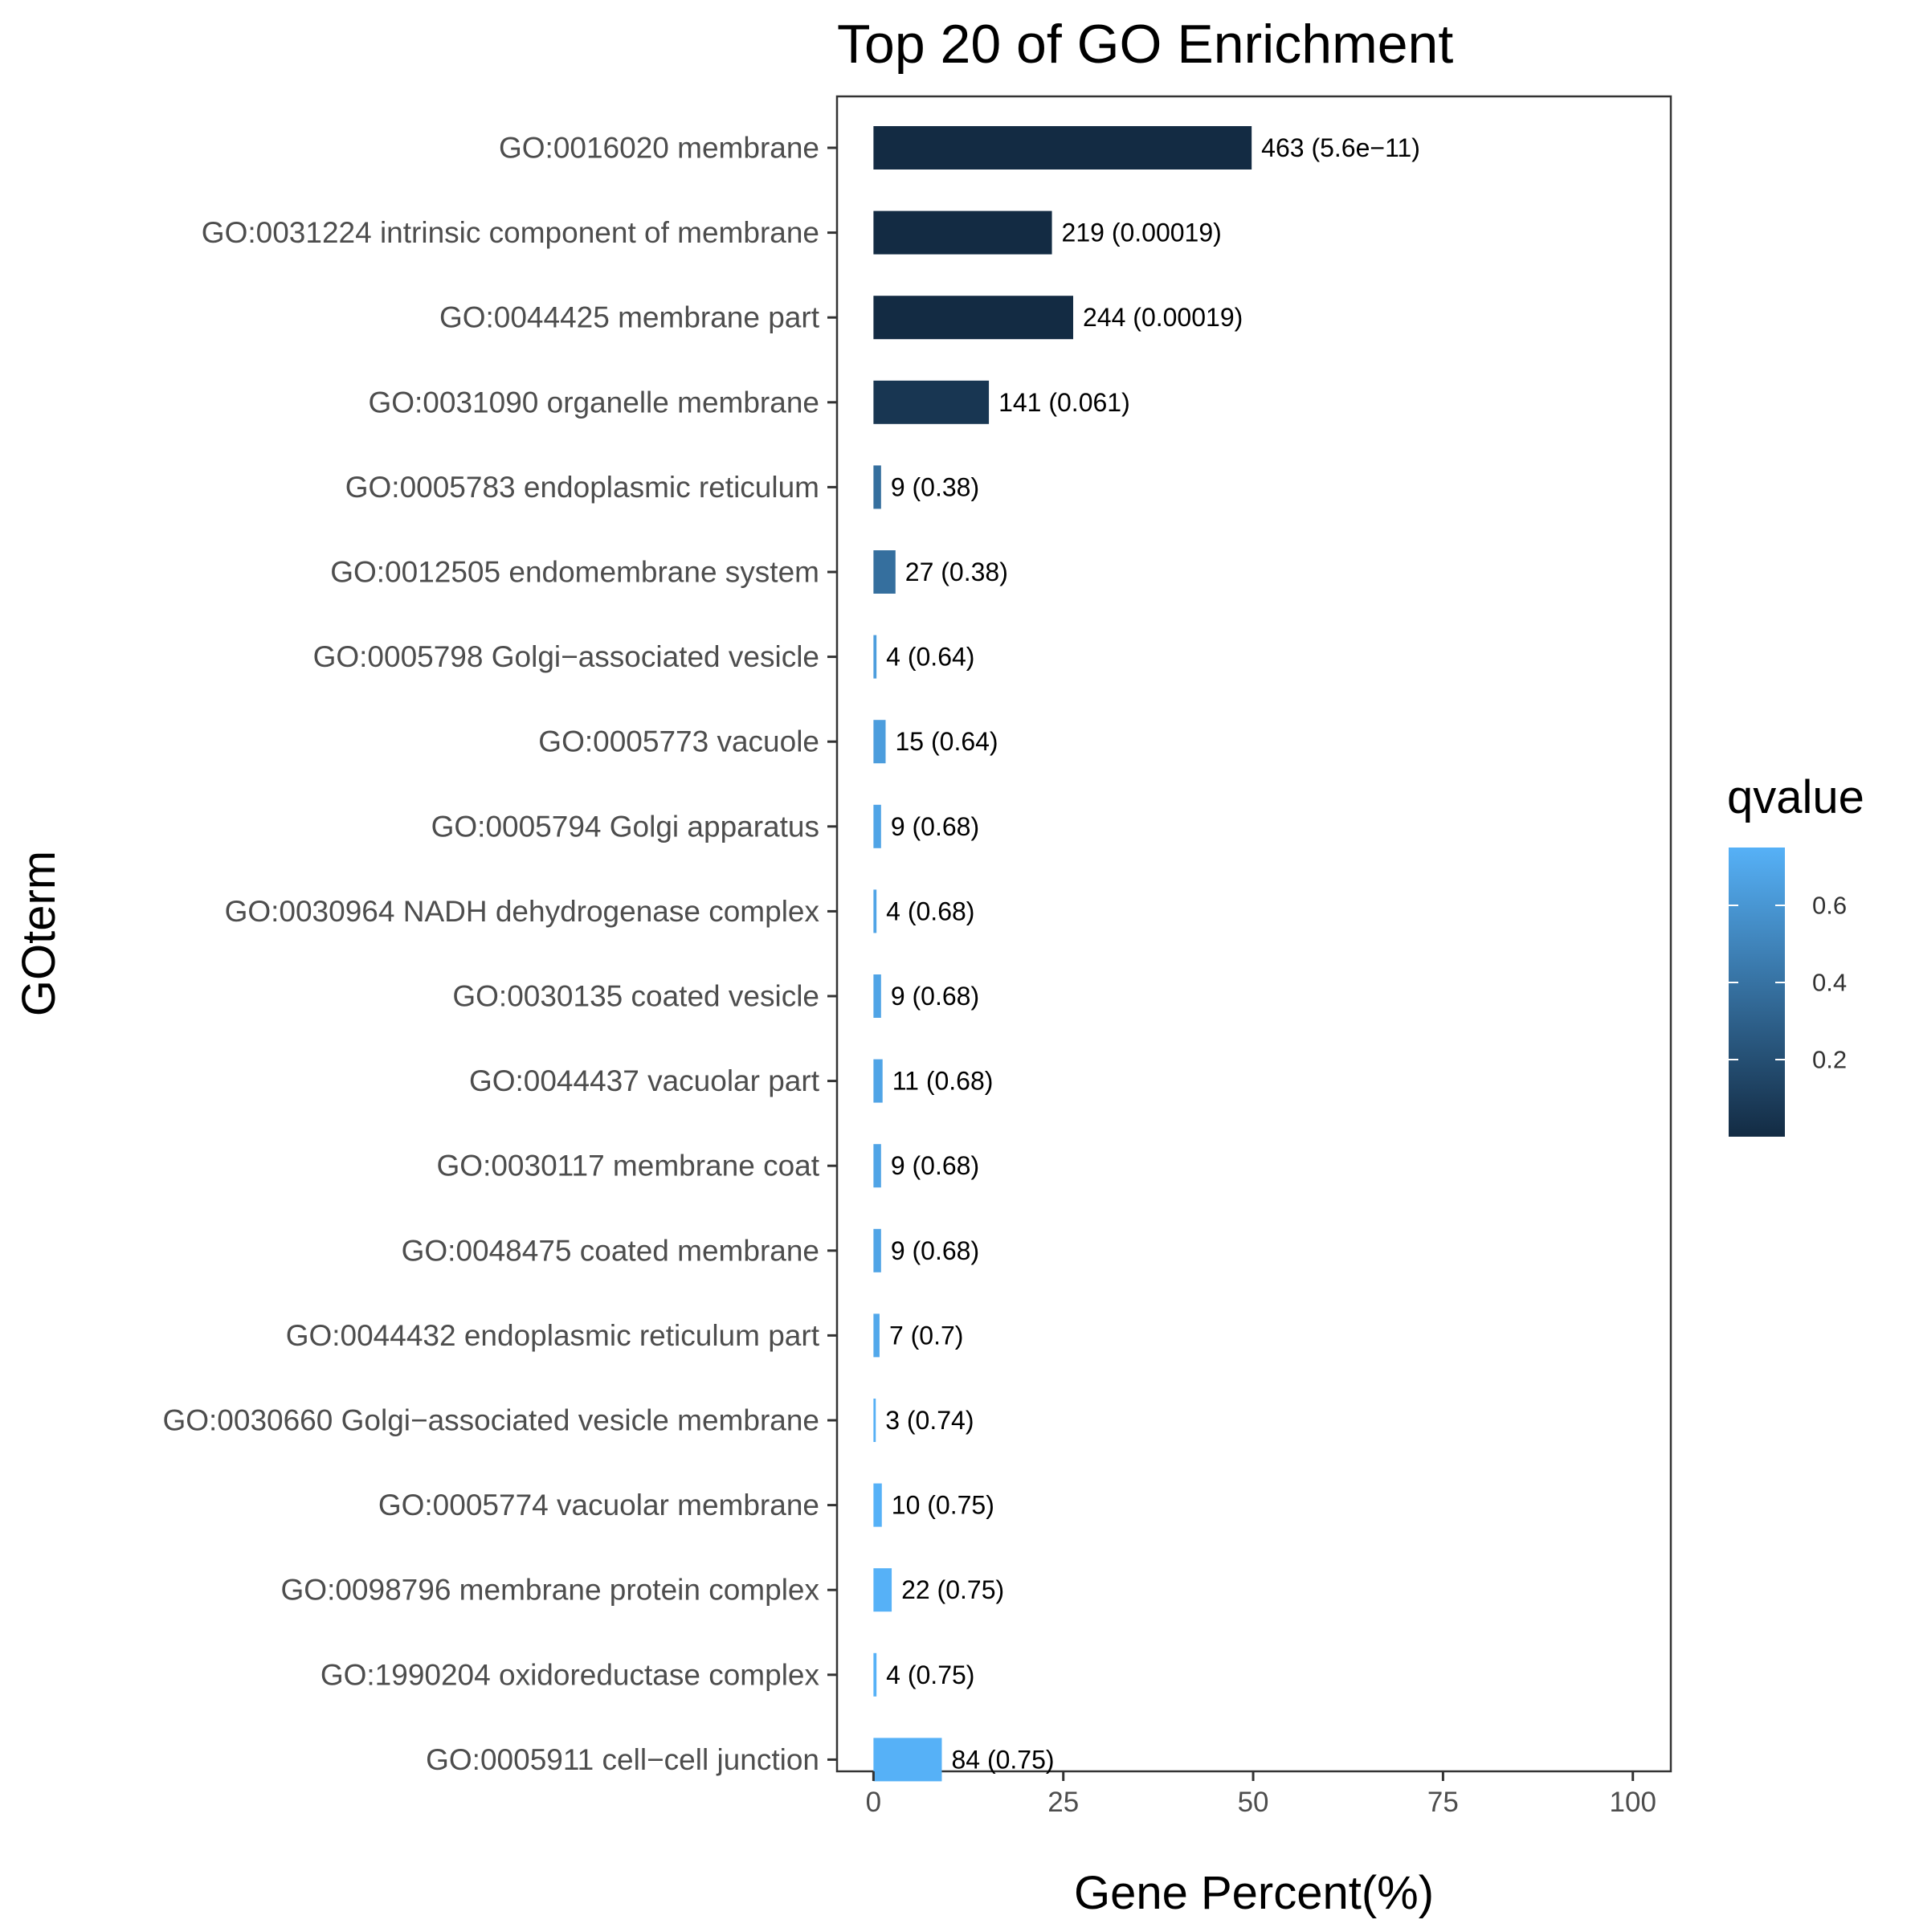  Describe the element at coordinates (873, 1803) in the screenshot. I see `x-tick-label: 0` at that location.